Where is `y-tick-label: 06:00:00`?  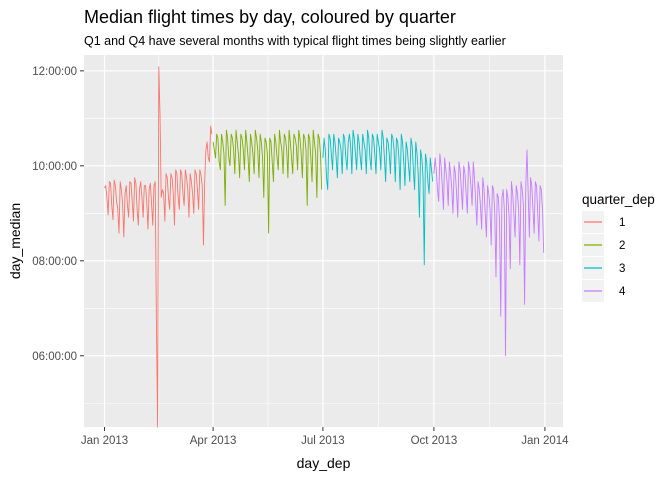
y-tick-label: 06:00:00 is located at coordinates (54, 357).